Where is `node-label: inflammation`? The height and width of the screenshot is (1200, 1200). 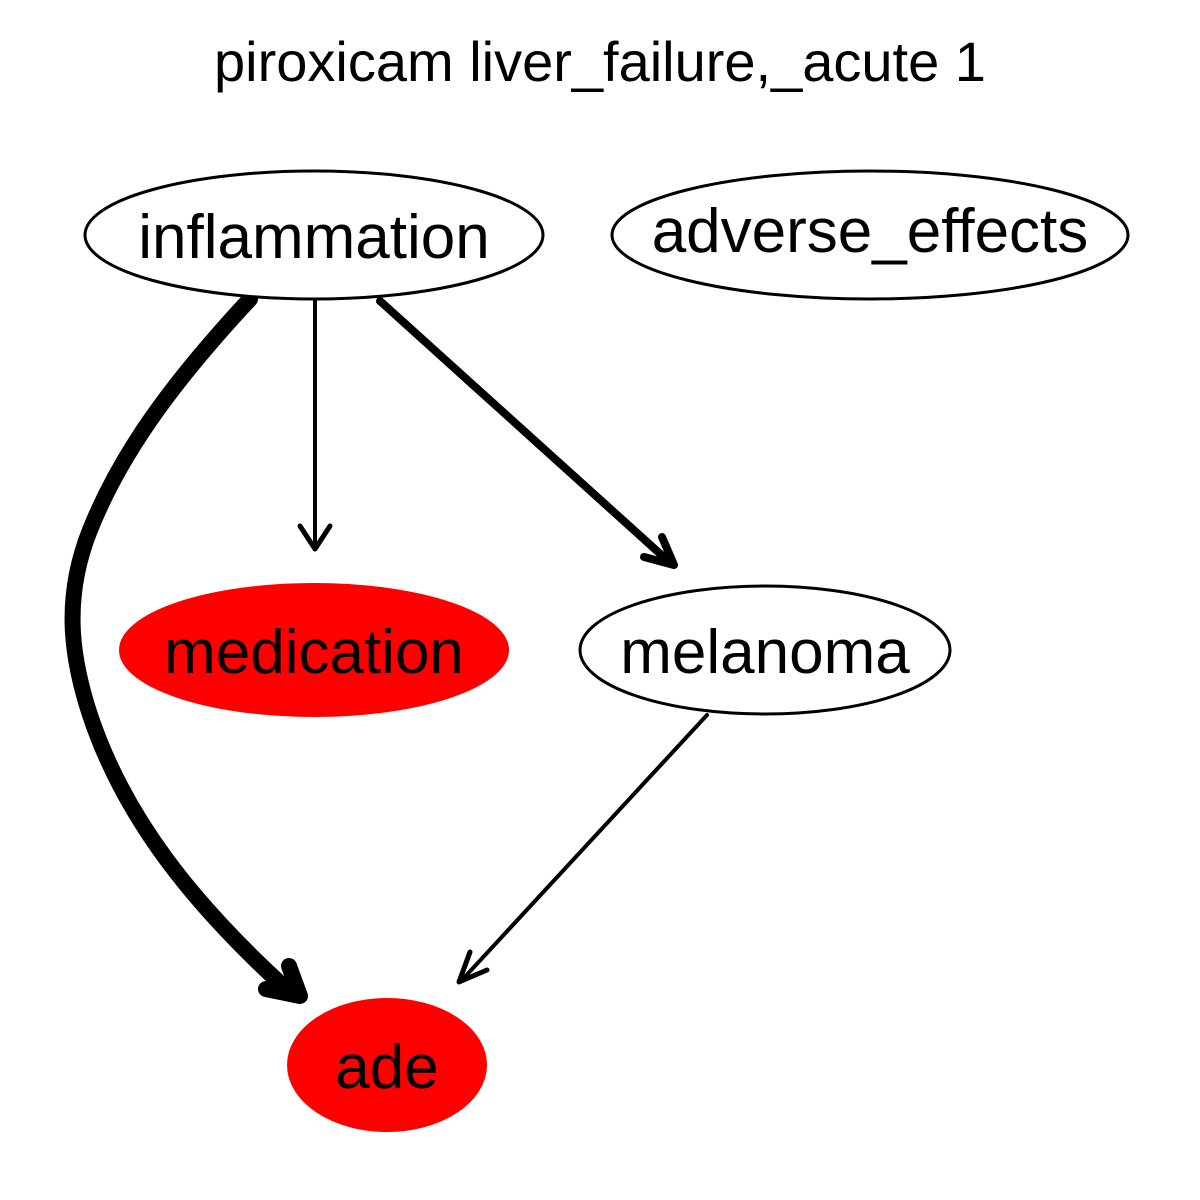 node-label: inflammation is located at coordinates (313, 237).